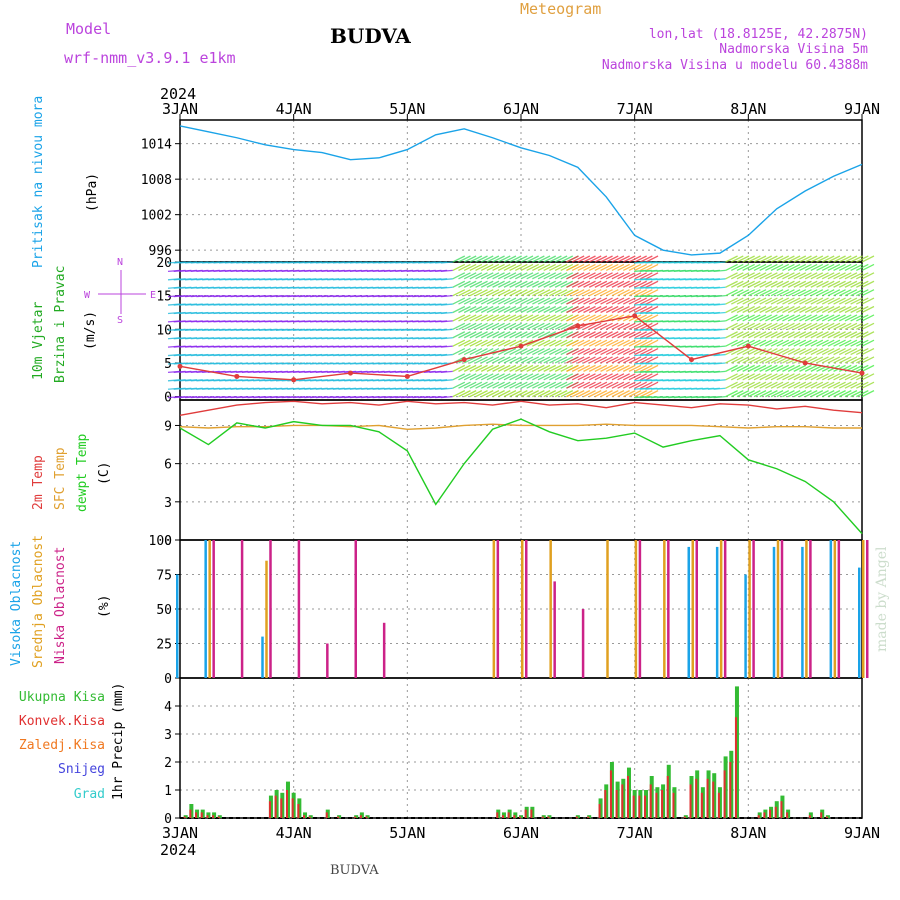 Image resolution: width=900 pixels, height=900 pixels. I want to click on lonlat-text: lon,lat (18.8125E, 42.2875N), so click(758, 34).